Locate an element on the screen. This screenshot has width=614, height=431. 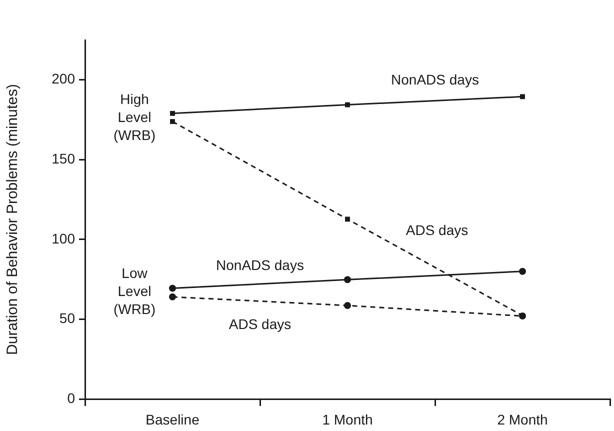
x-tick-label: 1 Month is located at coordinates (347, 419).